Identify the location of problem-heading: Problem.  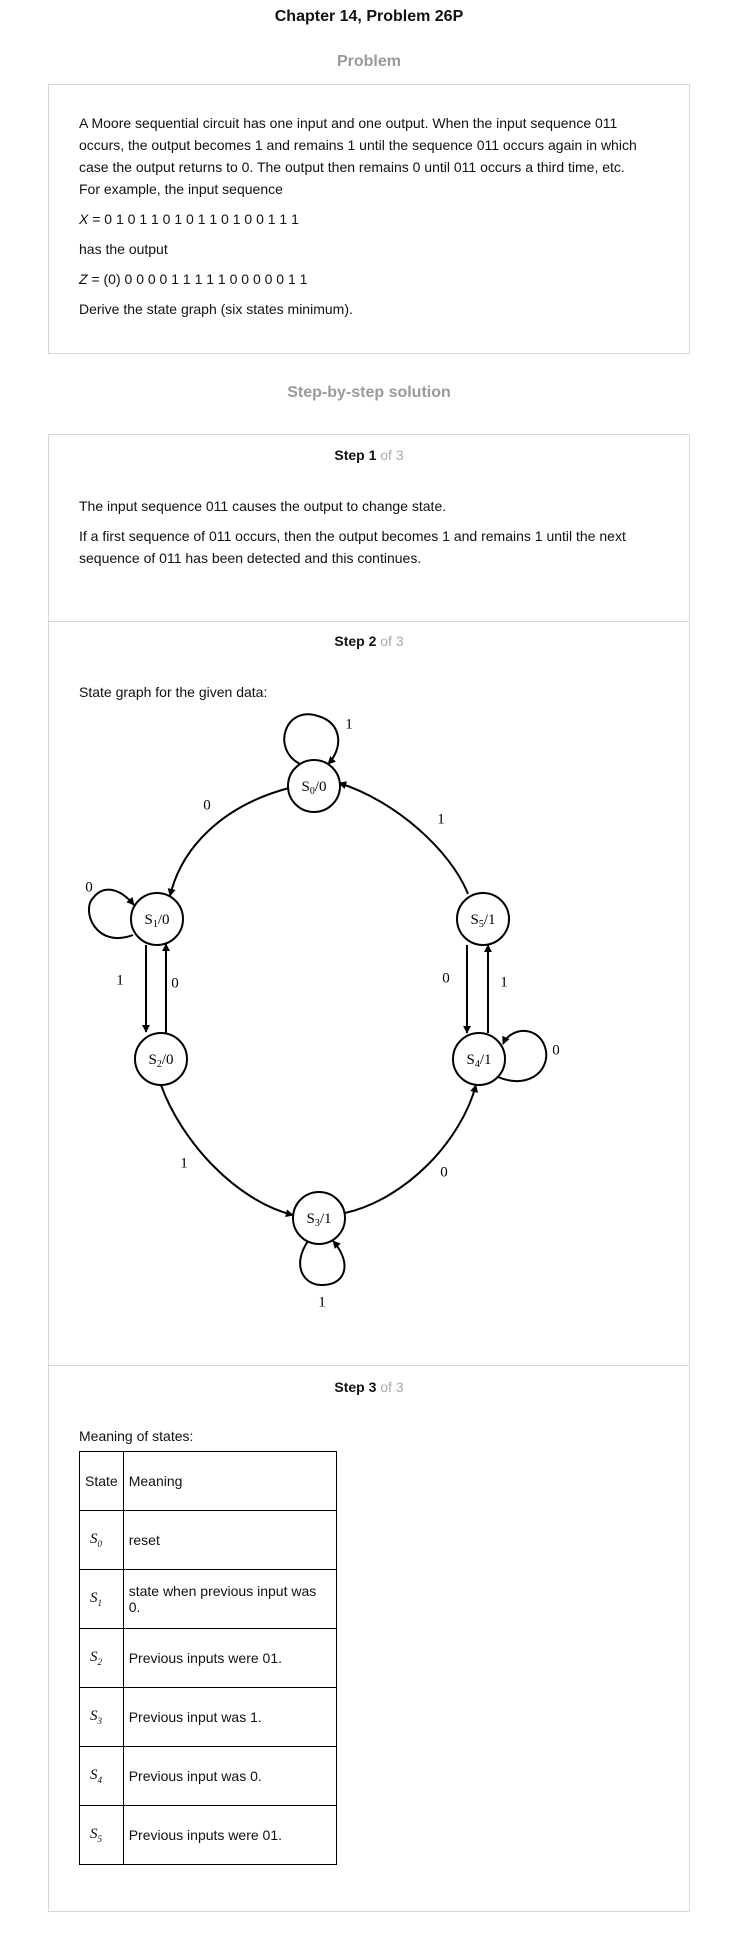
(368, 61).